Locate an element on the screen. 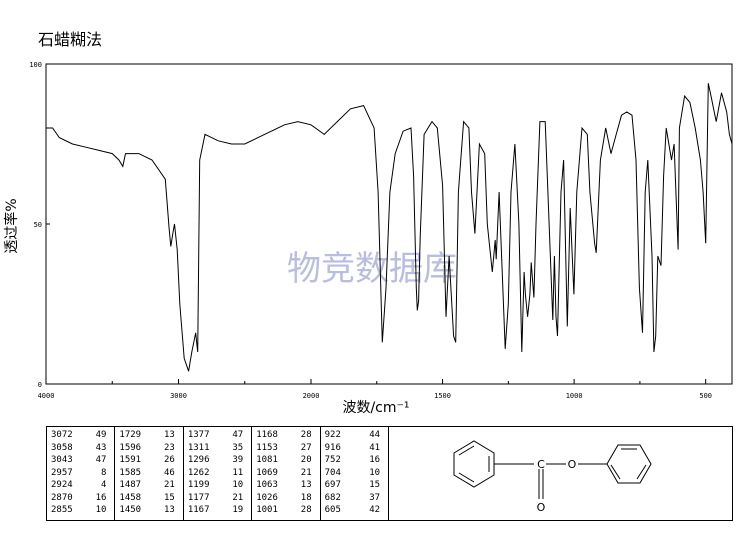 This screenshot has height=539, width=743. peak-wavenumber: 1591 is located at coordinates (130, 460).